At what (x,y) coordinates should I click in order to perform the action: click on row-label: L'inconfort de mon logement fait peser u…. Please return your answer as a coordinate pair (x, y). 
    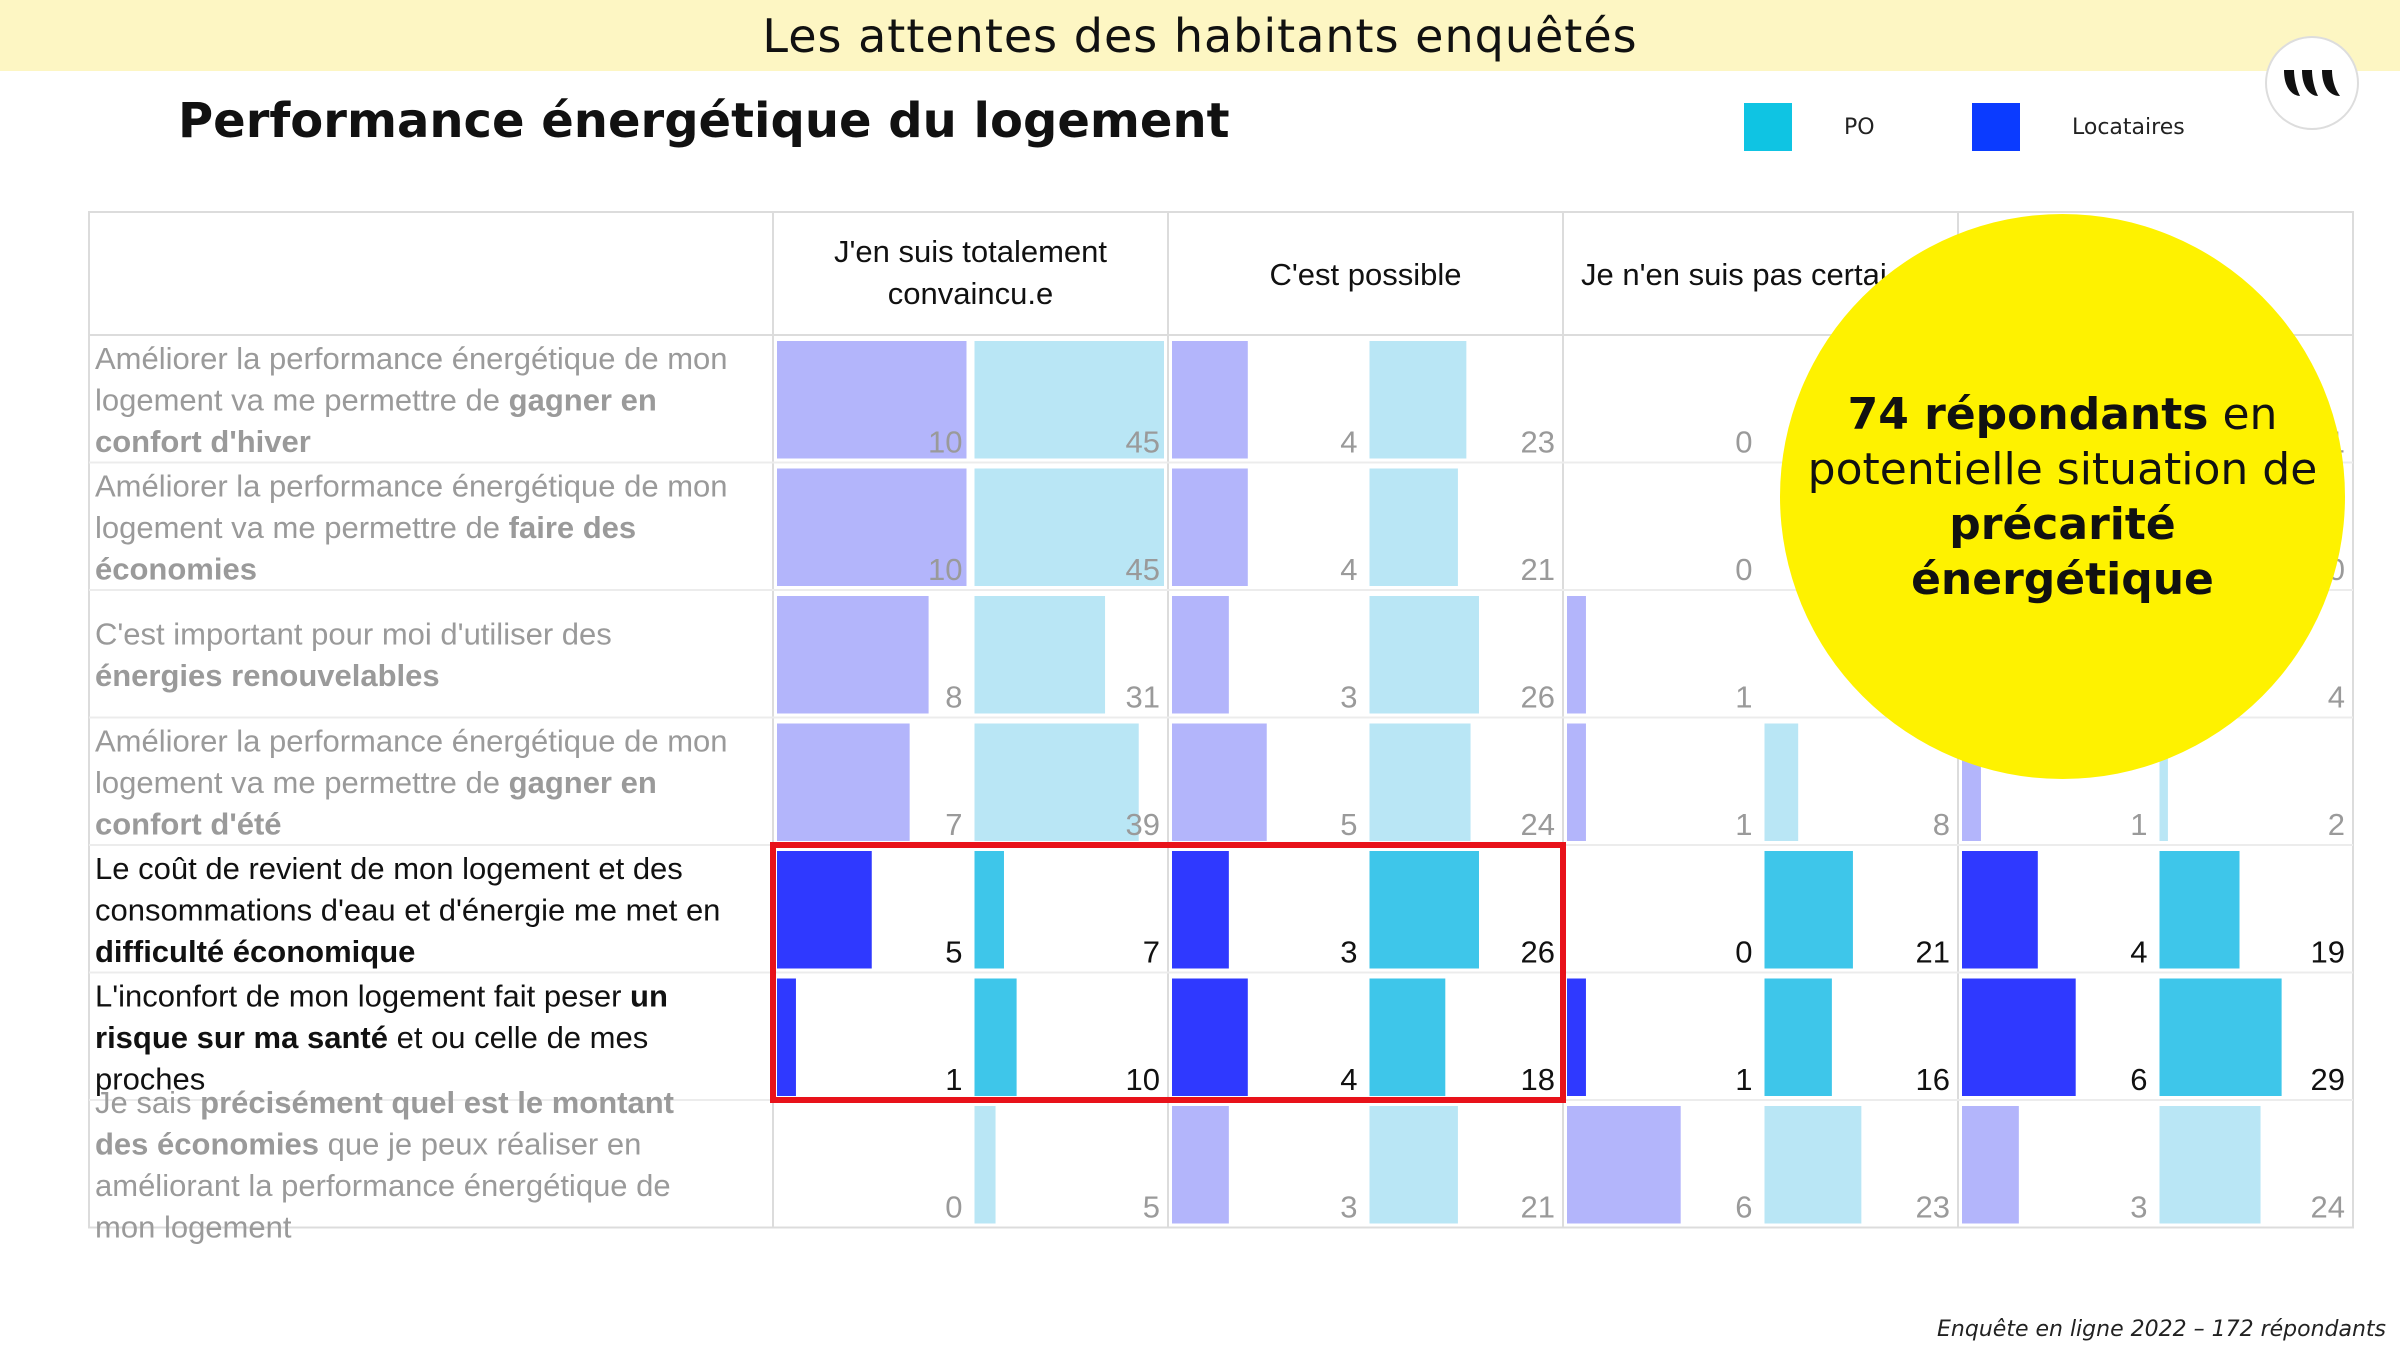
    Looking at the image, I should click on (386, 1037).